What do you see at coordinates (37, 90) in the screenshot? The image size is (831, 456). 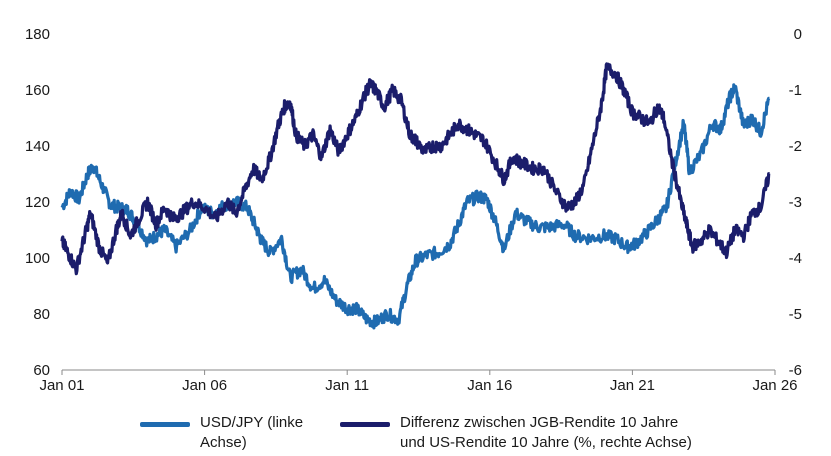 I see `left-axis-tick-160: 160` at bounding box center [37, 90].